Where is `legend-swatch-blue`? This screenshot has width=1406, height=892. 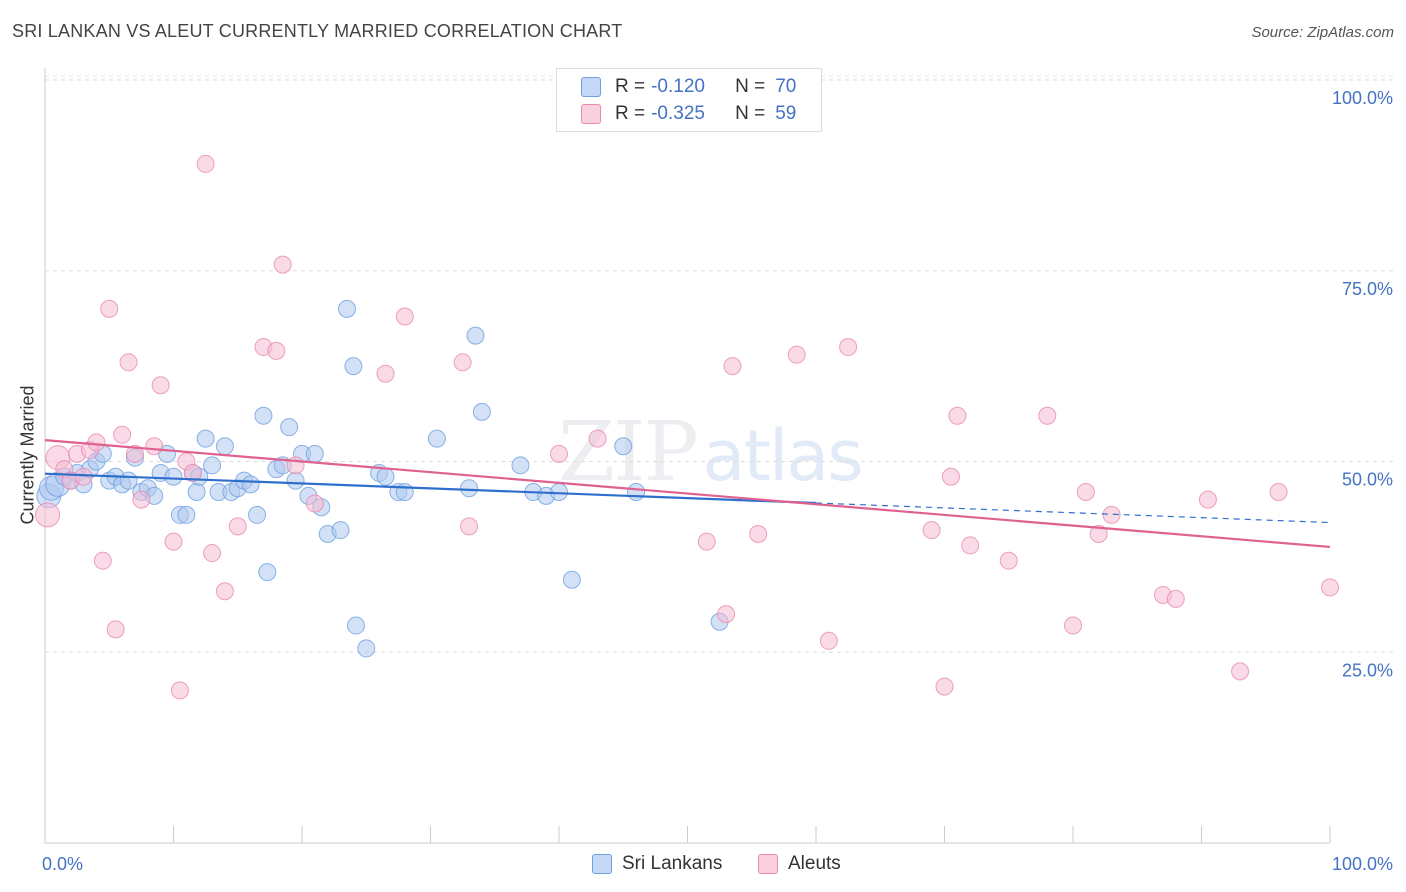
legend-swatch-blue is located at coordinates (591, 87).